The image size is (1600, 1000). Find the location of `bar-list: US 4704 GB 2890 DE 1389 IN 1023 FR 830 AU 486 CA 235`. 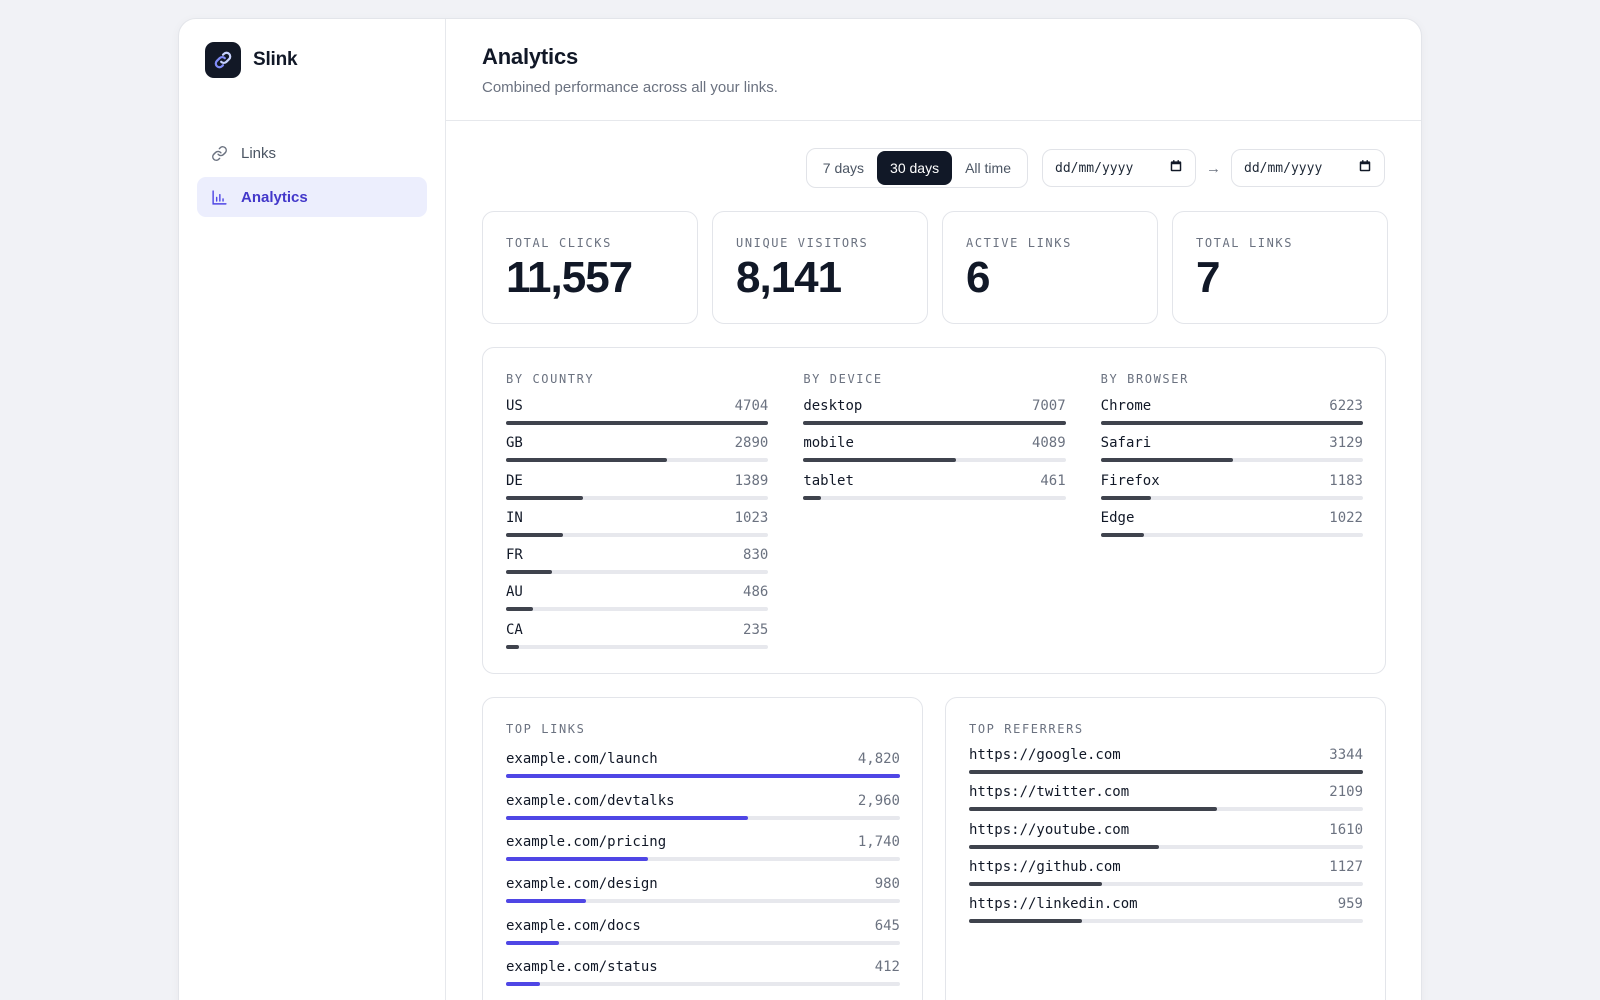

bar-list: US 4704 GB 2890 DE 1389 IN 1023 FR 830 AU 486 CA 235 is located at coordinates (637, 528).